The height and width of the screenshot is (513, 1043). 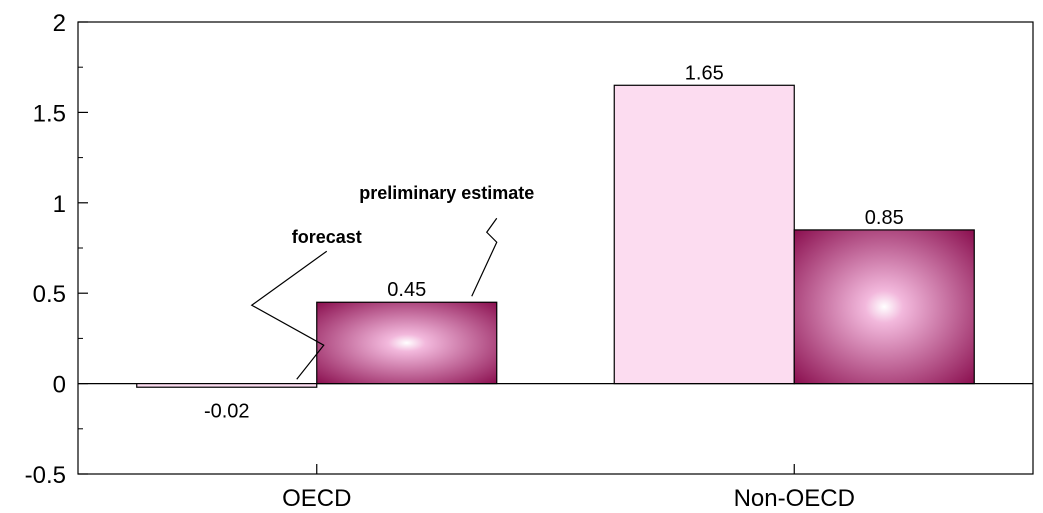 What do you see at coordinates (446, 193) in the screenshot?
I see `annotation-label: preliminary estimate` at bounding box center [446, 193].